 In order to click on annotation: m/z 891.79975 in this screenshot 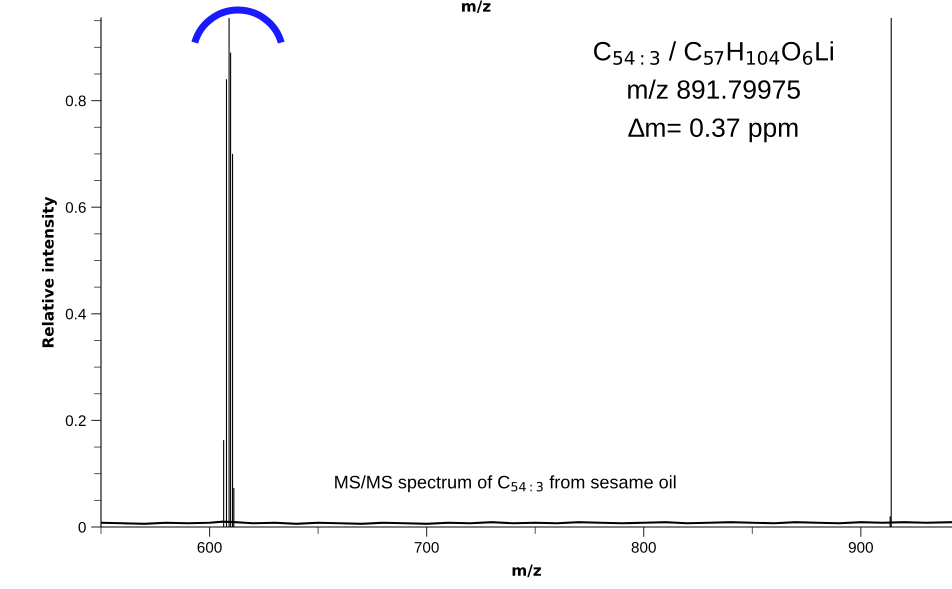, I will do `click(714, 89)`.